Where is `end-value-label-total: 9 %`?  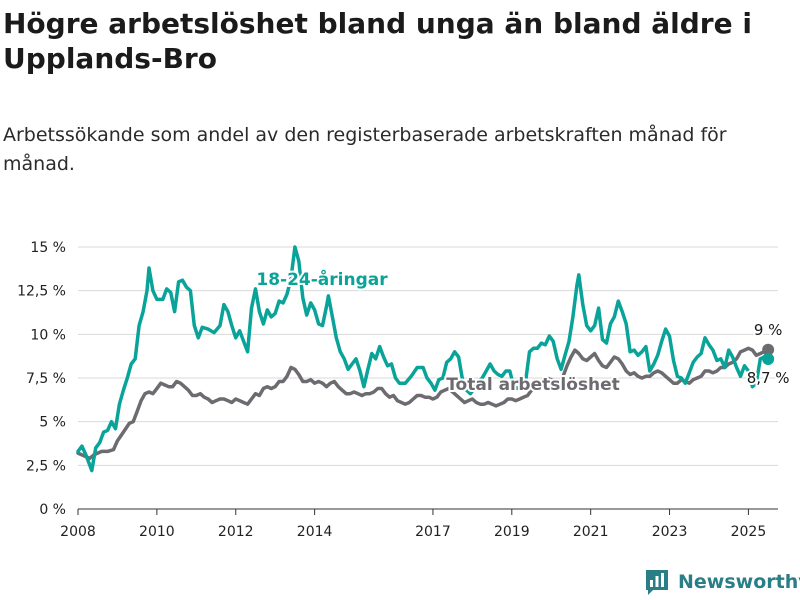
end-value-label-total: 9 % is located at coordinates (768, 330).